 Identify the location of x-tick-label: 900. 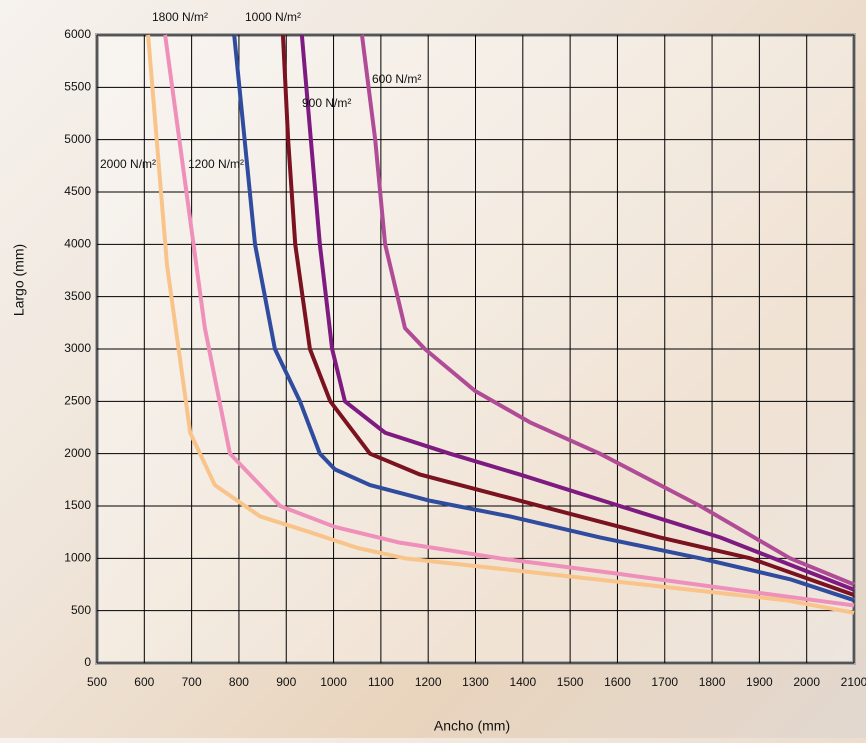
(286, 682).